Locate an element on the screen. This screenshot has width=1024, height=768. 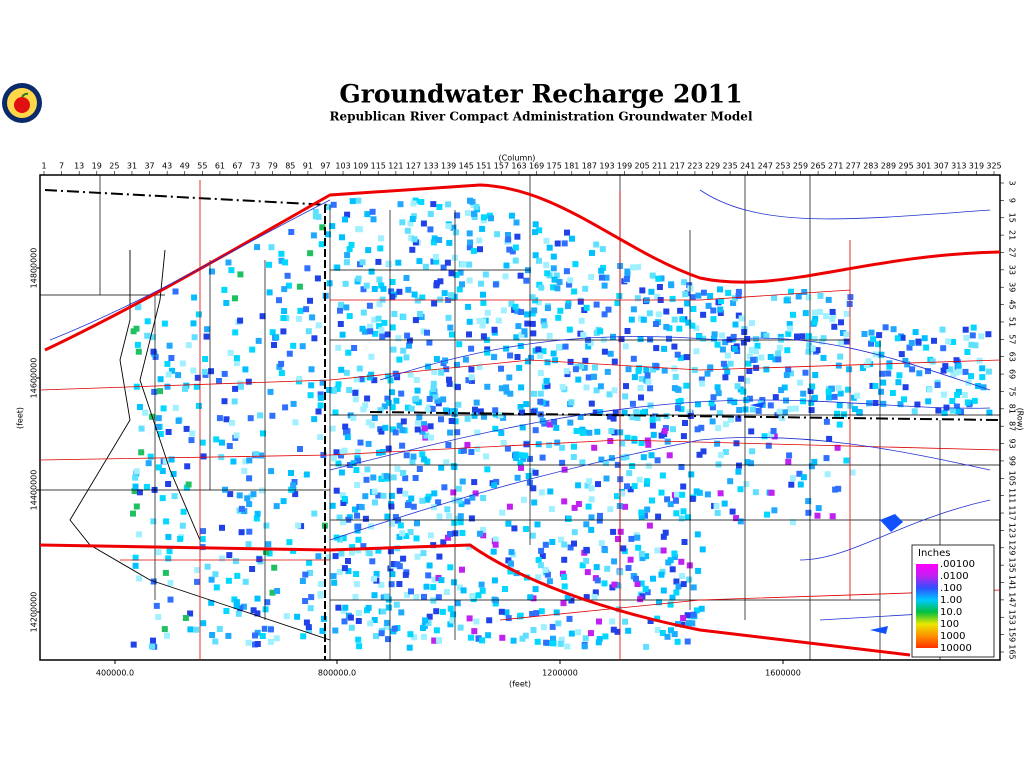
column-tick-label: 37 is located at coordinates (149, 166).